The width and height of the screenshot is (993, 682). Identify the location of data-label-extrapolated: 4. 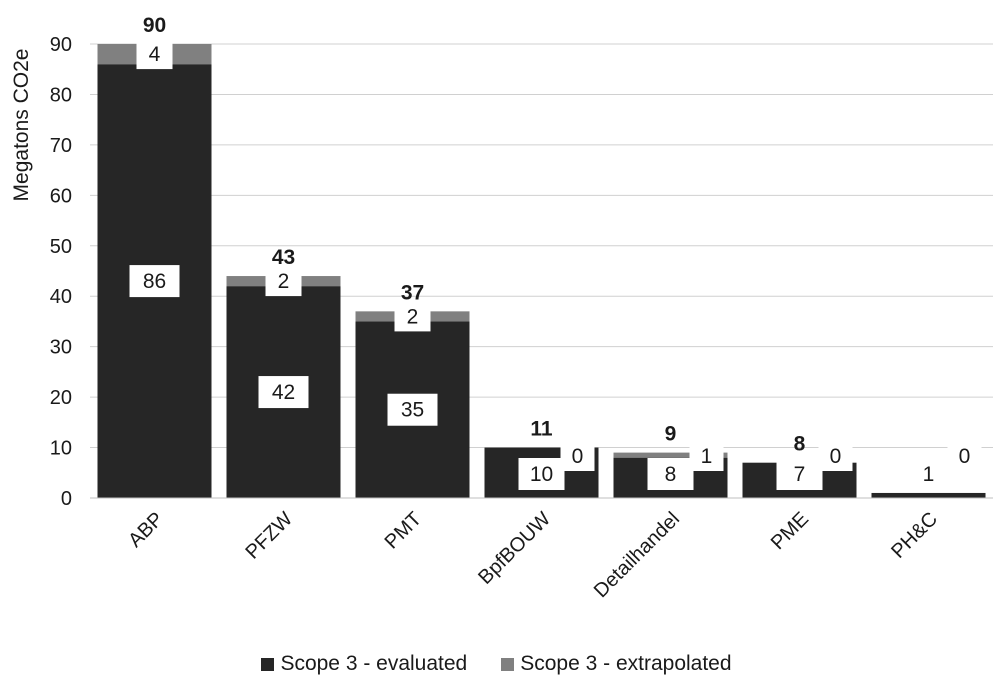
(155, 54).